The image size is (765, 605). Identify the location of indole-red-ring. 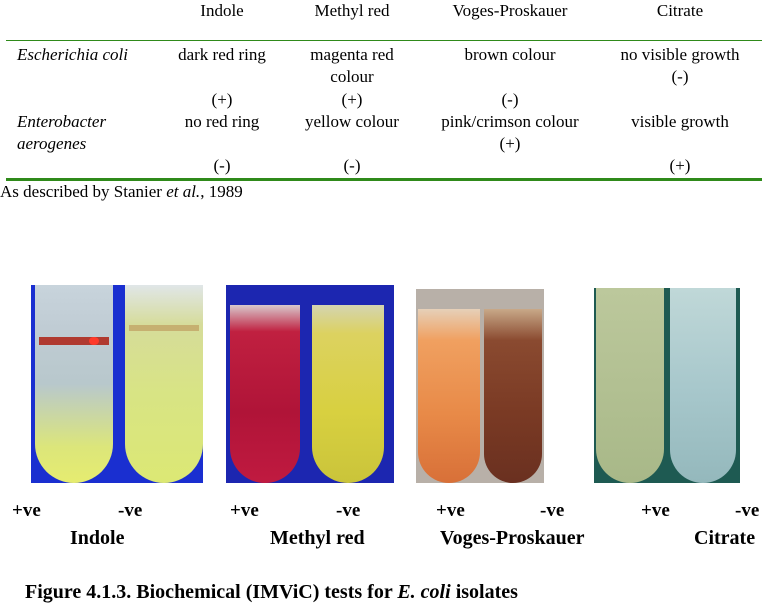
(74, 341).